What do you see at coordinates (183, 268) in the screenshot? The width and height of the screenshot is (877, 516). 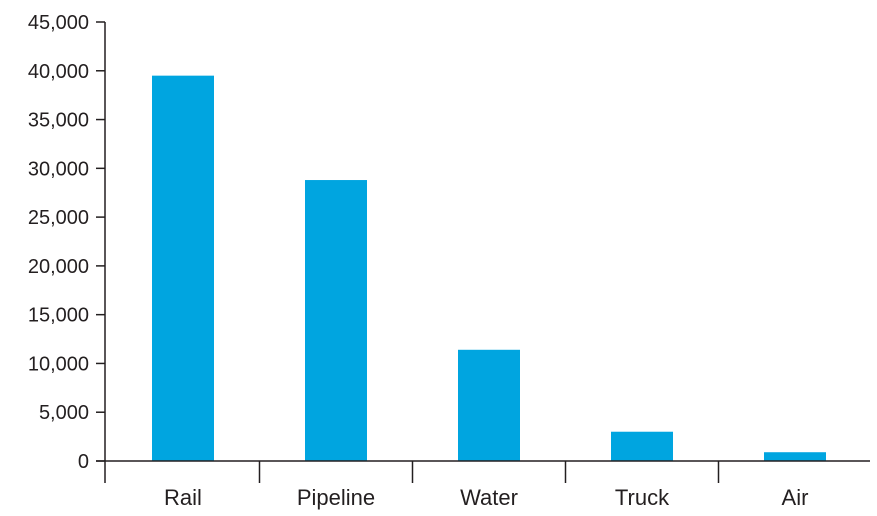 I see `bar-rail` at bounding box center [183, 268].